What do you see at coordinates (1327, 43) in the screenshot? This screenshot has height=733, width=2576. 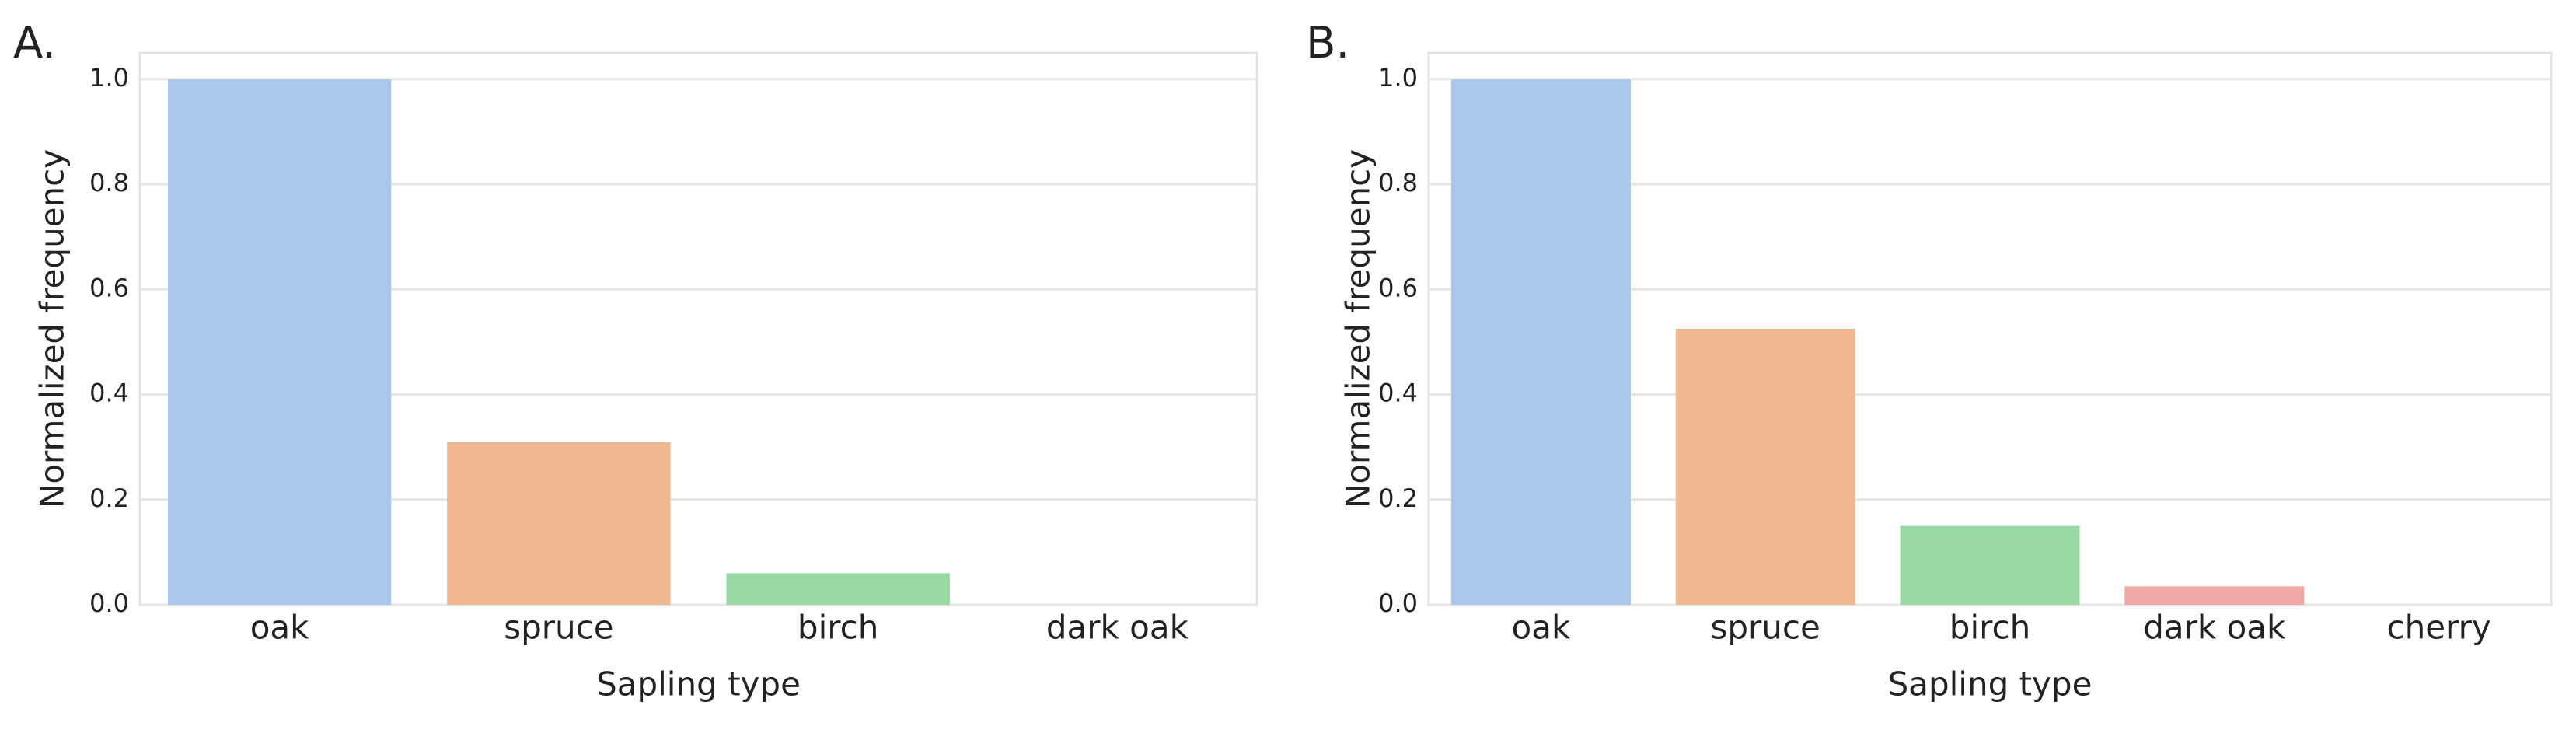 I see `panel-label: B.` at bounding box center [1327, 43].